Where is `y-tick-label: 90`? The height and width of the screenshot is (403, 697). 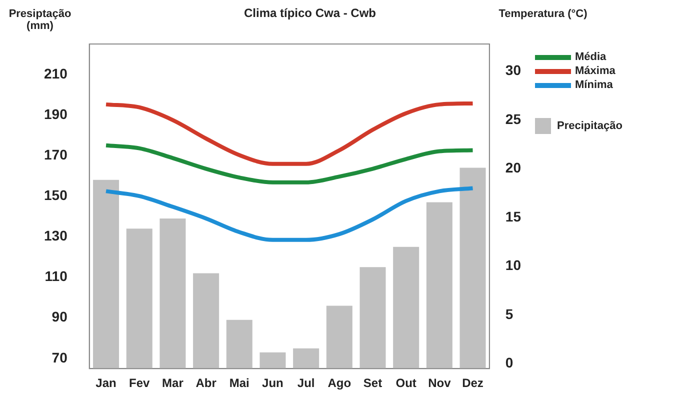 y-tick-label: 90 is located at coordinates (60, 316).